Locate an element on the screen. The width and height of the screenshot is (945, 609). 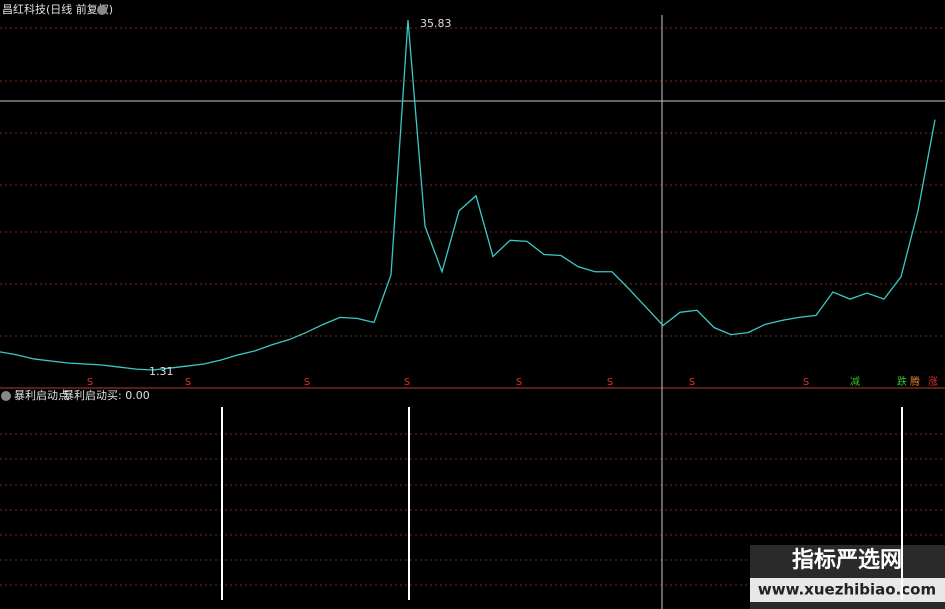
signal-marker: 涨 is located at coordinates (933, 382).